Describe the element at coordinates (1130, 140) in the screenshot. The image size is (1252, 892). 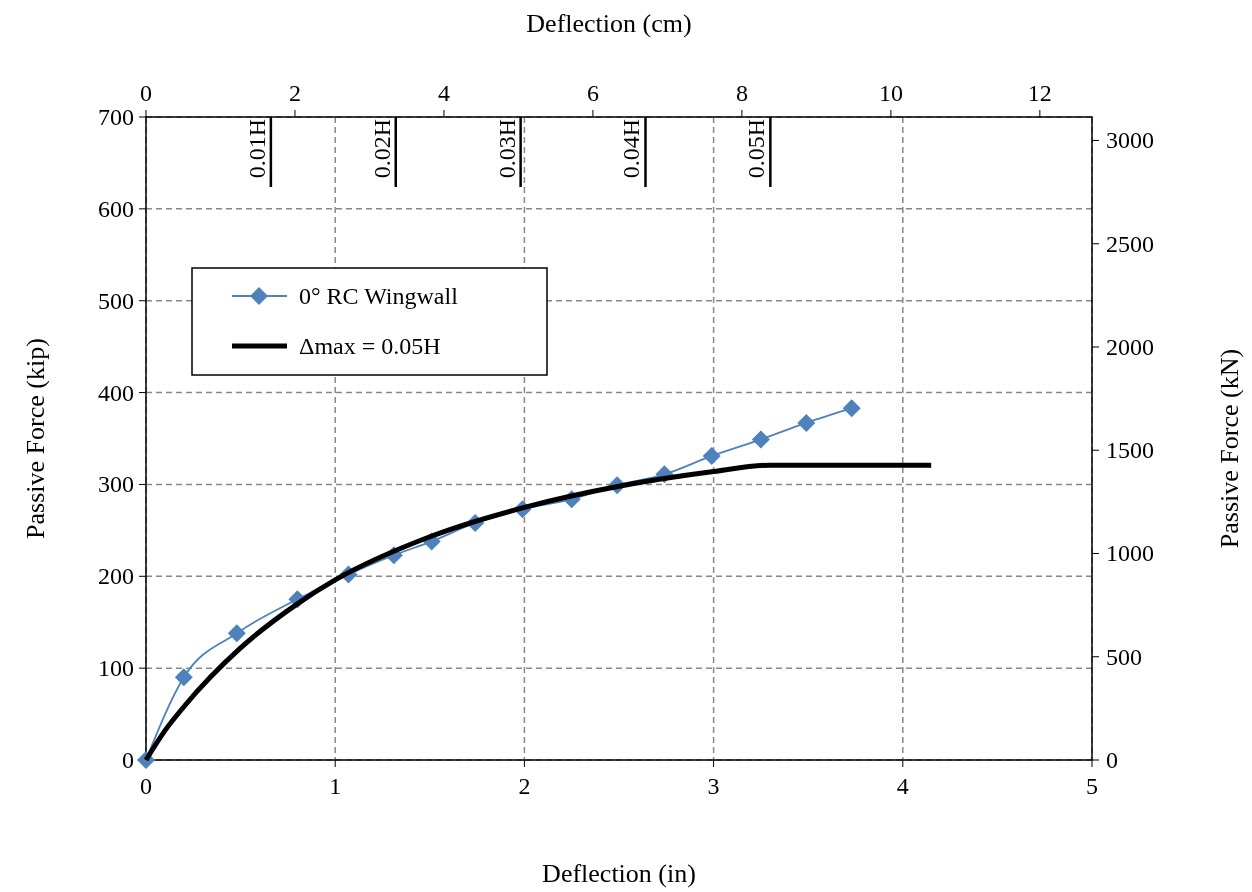
I see `y2-tick-label: 3000` at that location.